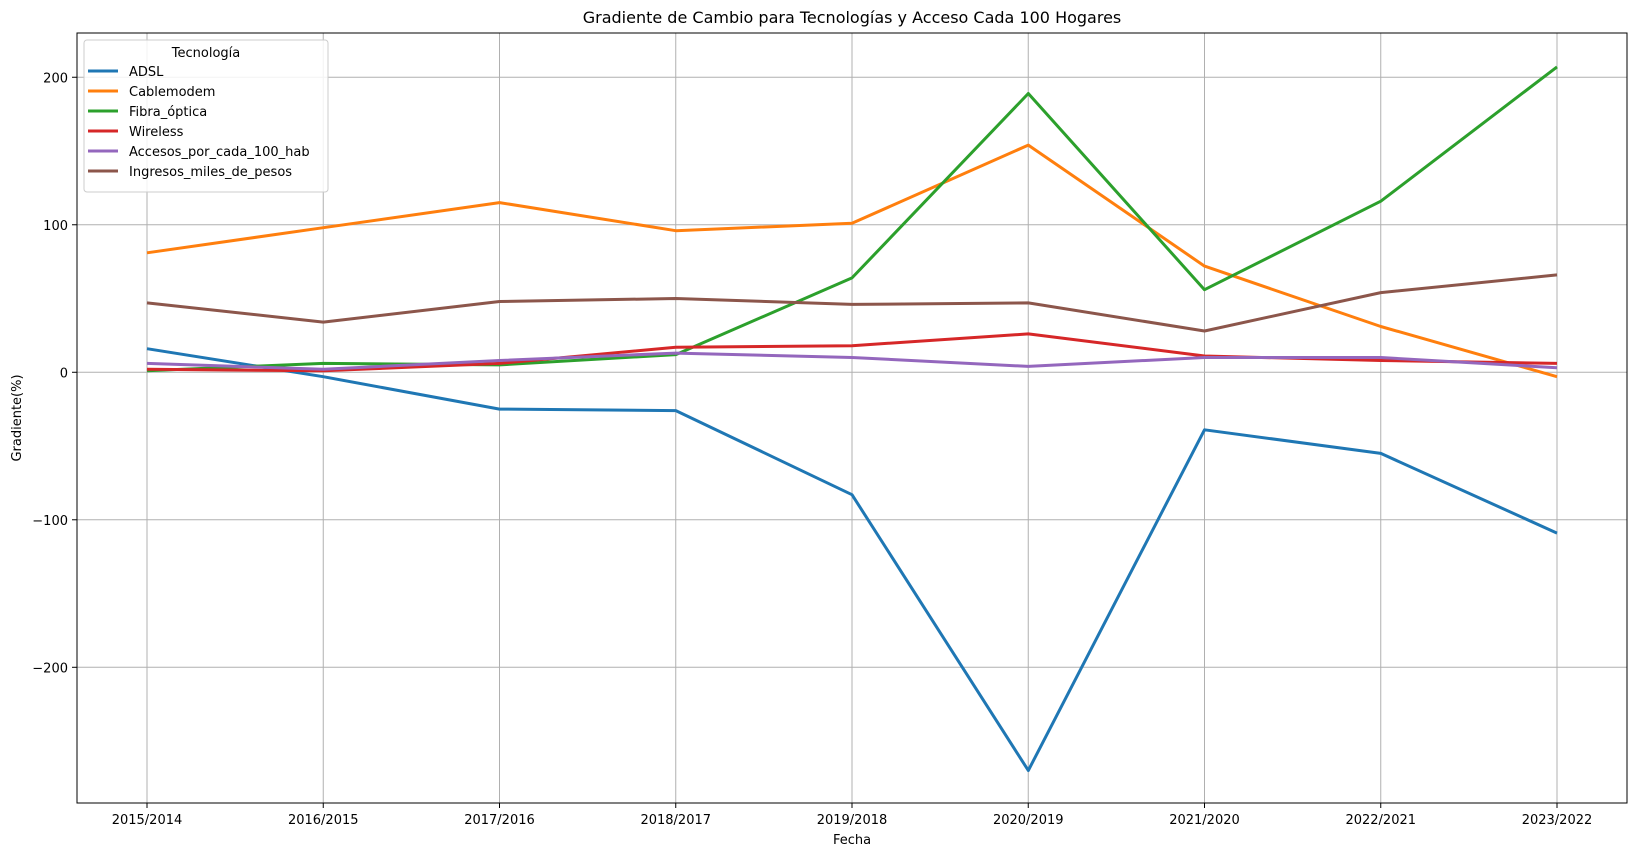 The width and height of the screenshot is (1637, 856). What do you see at coordinates (499, 820) in the screenshot?
I see `x-tick-label: 2017/2016` at bounding box center [499, 820].